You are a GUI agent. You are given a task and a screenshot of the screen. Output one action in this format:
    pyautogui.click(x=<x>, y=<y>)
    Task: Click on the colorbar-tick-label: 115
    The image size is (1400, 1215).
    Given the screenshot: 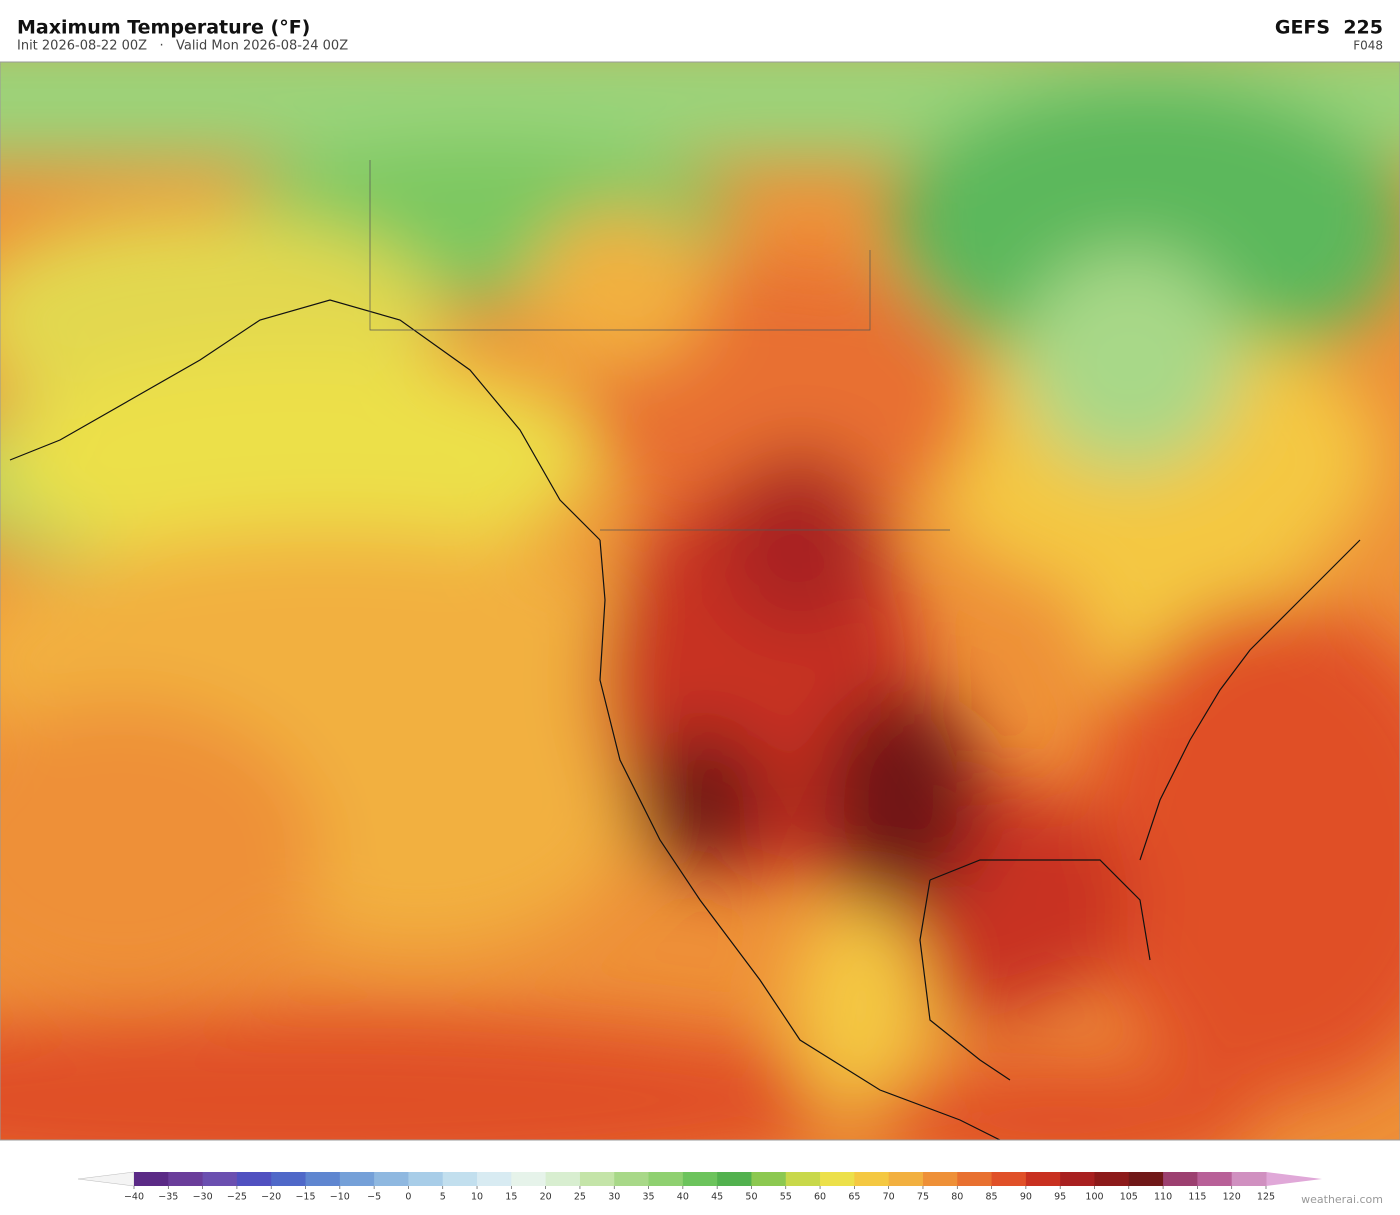 What is the action you would take?
    pyautogui.click(x=1197, y=1197)
    